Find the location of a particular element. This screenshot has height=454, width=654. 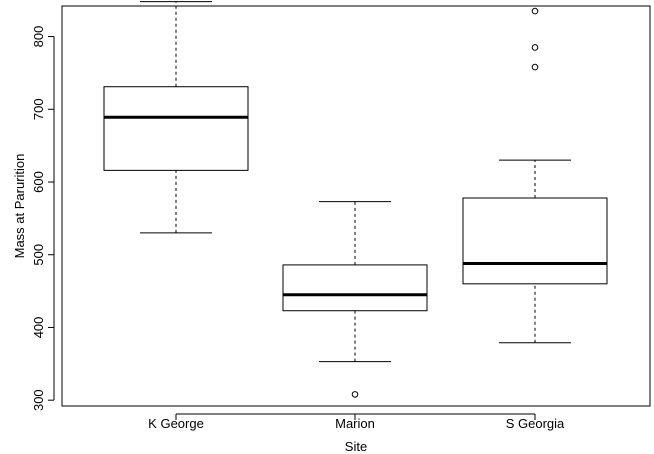

y-axis-label: Mass at Parurition is located at coordinates (19, 206).